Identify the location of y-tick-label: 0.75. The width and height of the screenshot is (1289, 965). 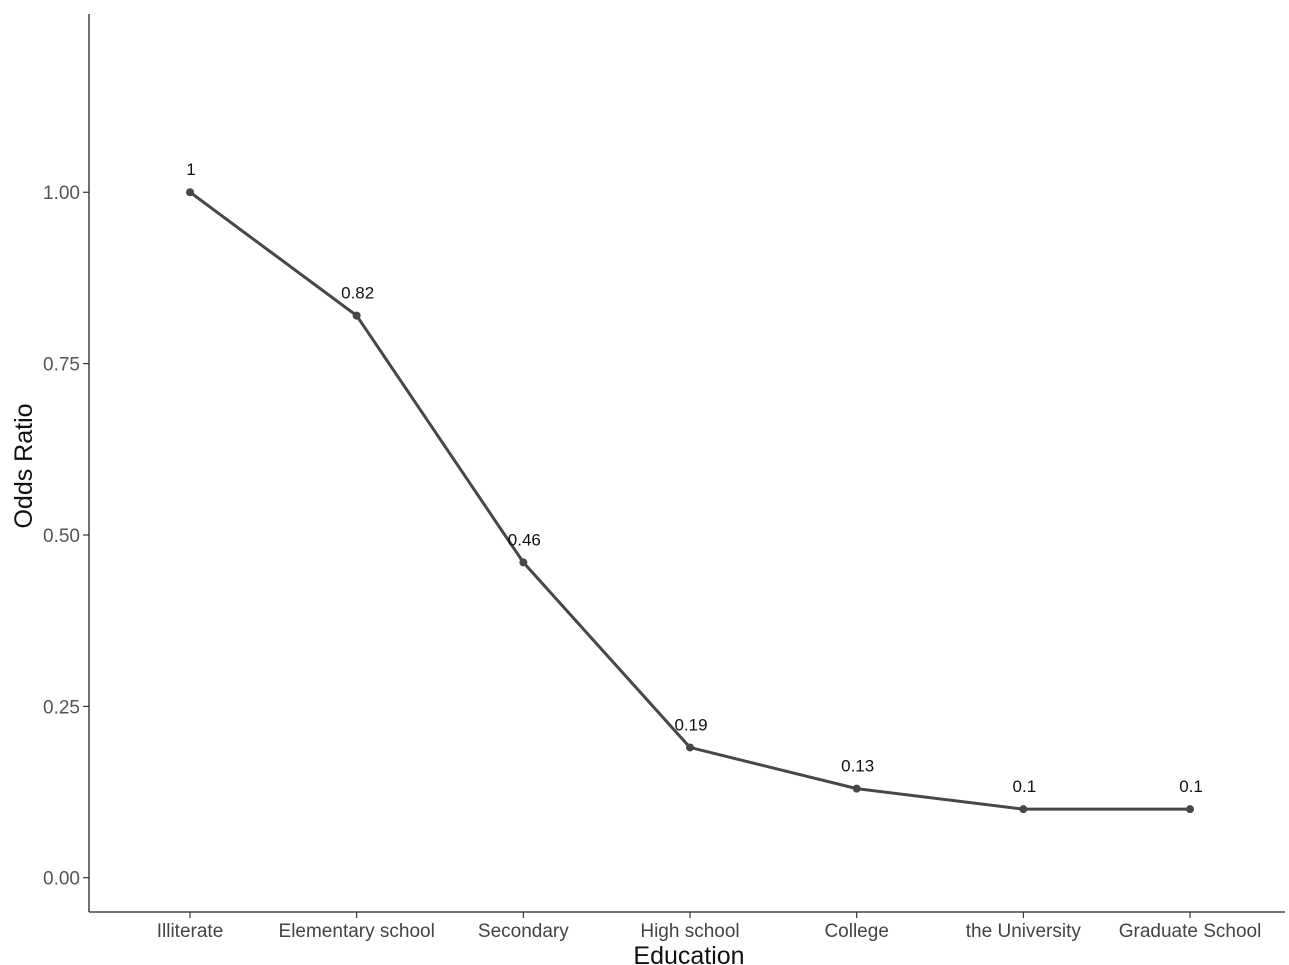
(61, 365).